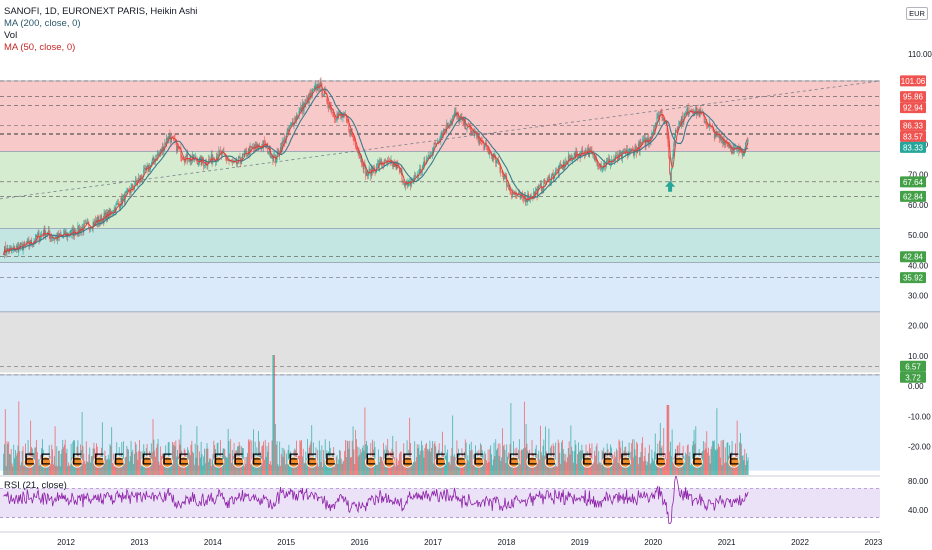 The image size is (932, 550). I want to click on volume-legend: Vol, so click(11, 35).